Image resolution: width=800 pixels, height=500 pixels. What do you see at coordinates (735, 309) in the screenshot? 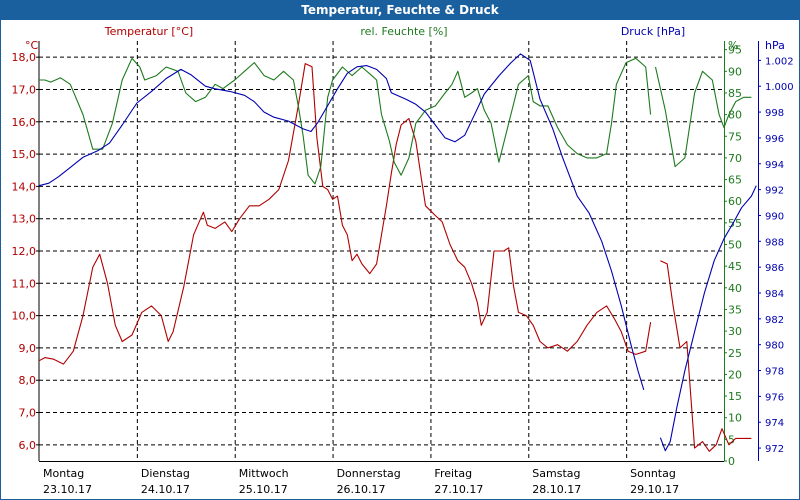
I see `humidity-tick-label: 35` at bounding box center [735, 309].